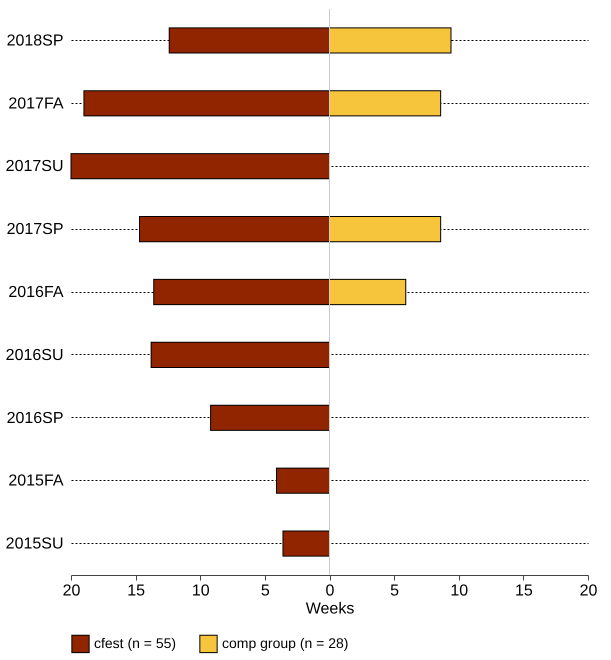 This screenshot has width=611, height=660. I want to click on y-tick-label: 2016FA, so click(36, 292).